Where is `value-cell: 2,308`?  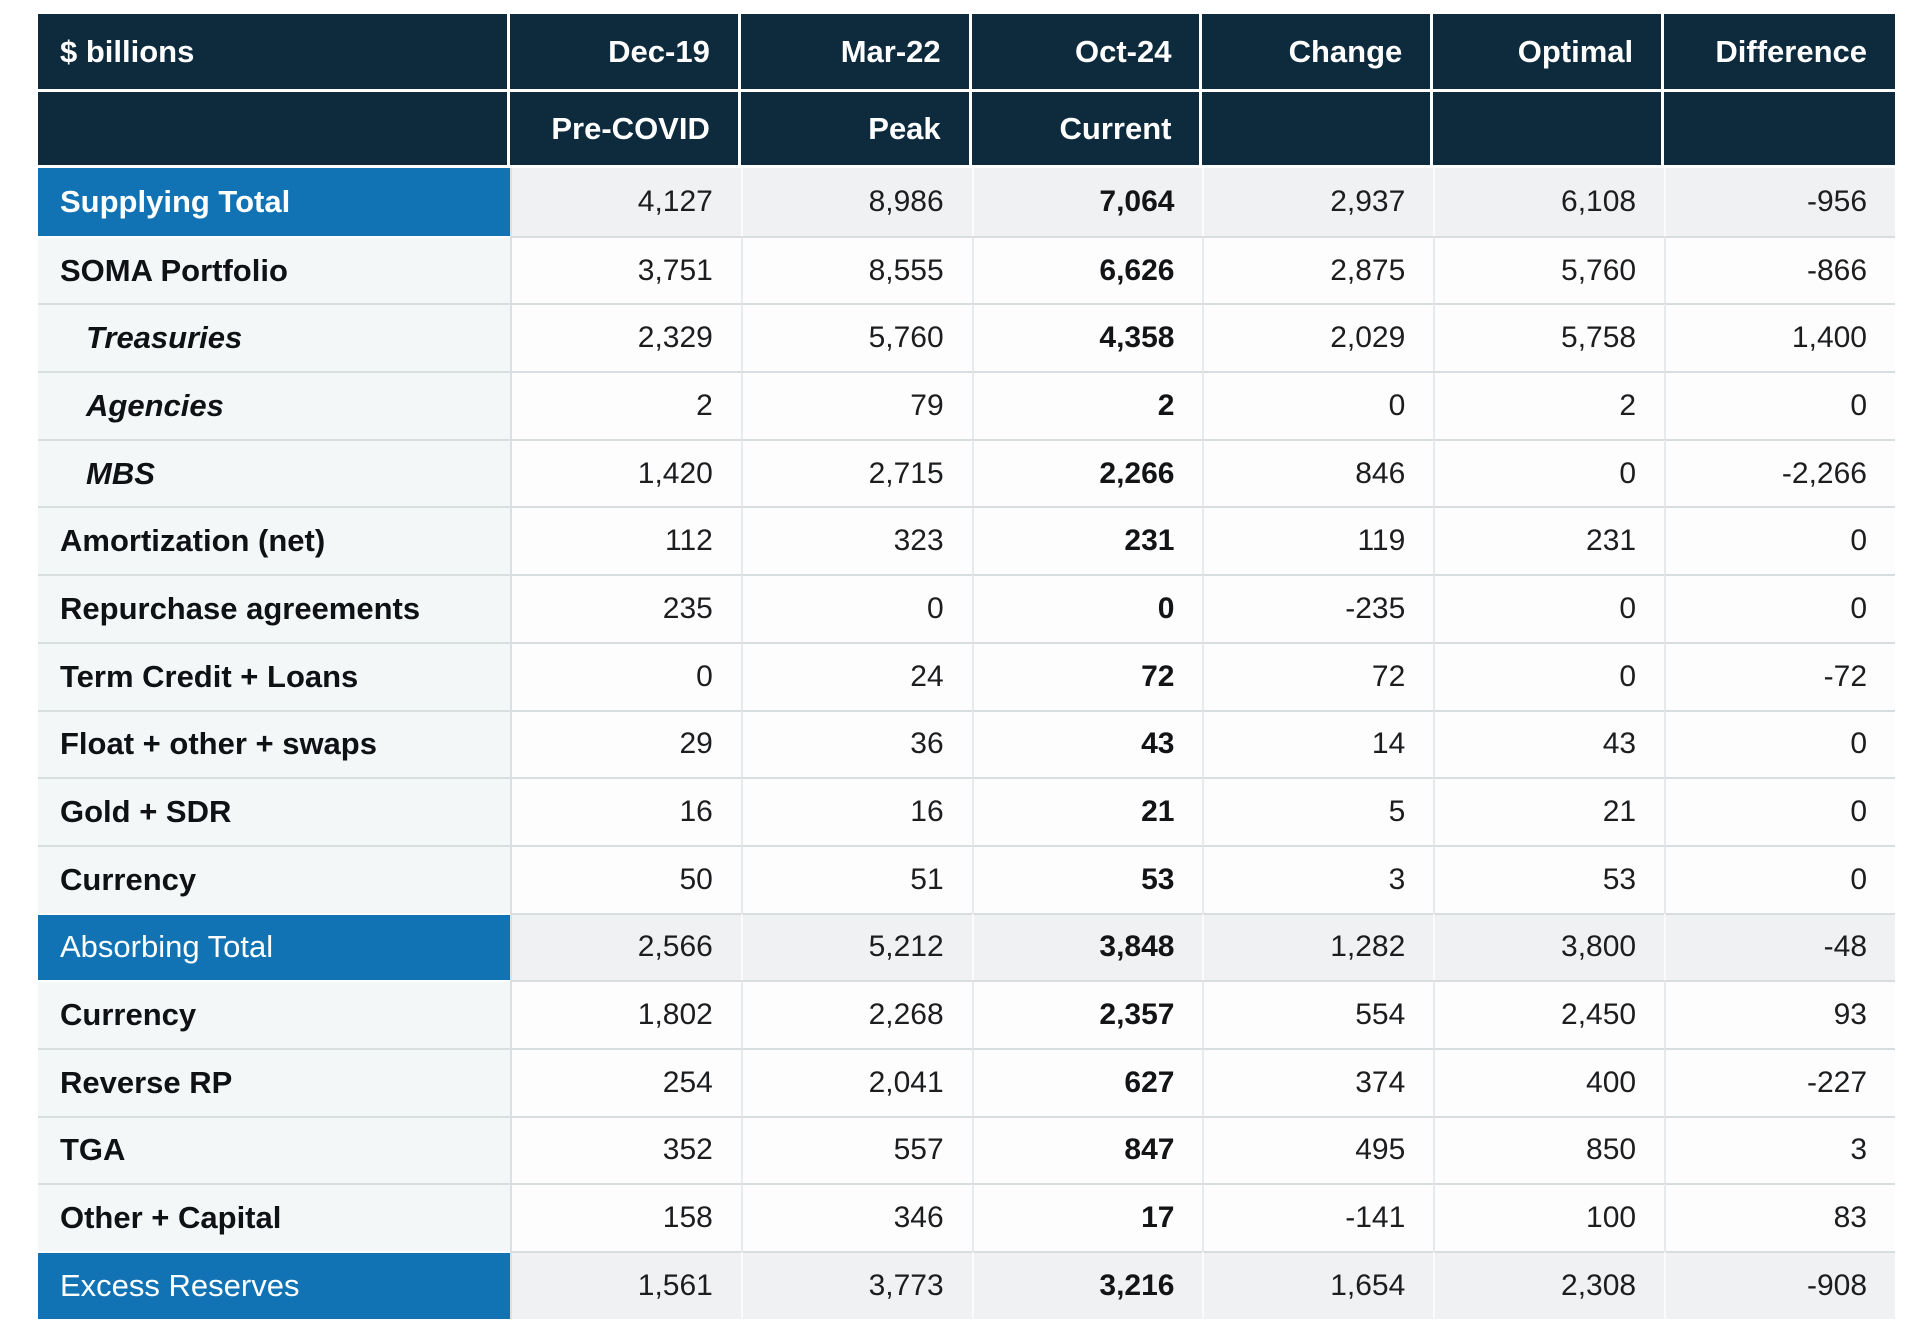
value-cell: 2,308 is located at coordinates (1549, 1285).